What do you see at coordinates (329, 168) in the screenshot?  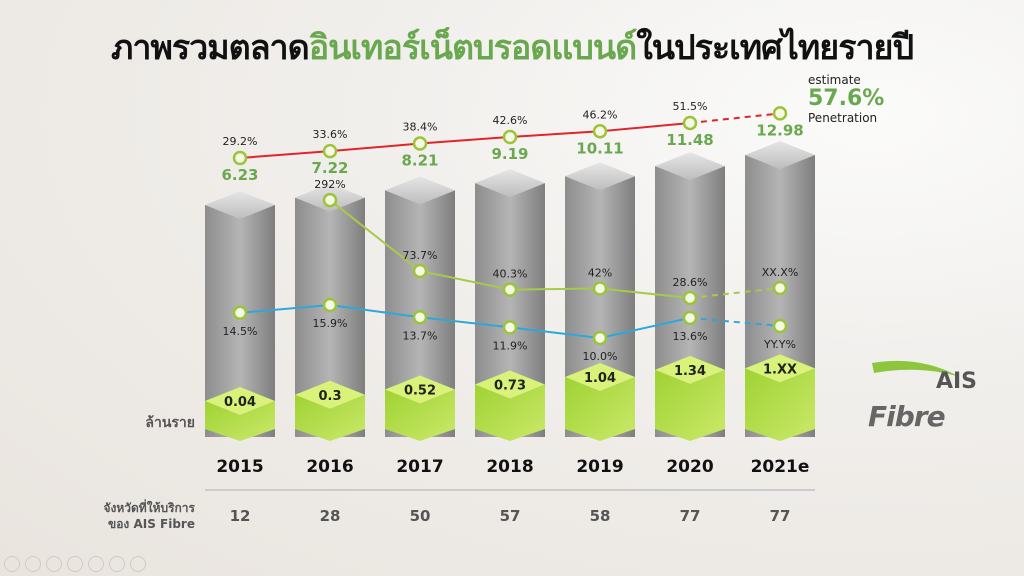 I see `subscribers-label: 7.22` at bounding box center [329, 168].